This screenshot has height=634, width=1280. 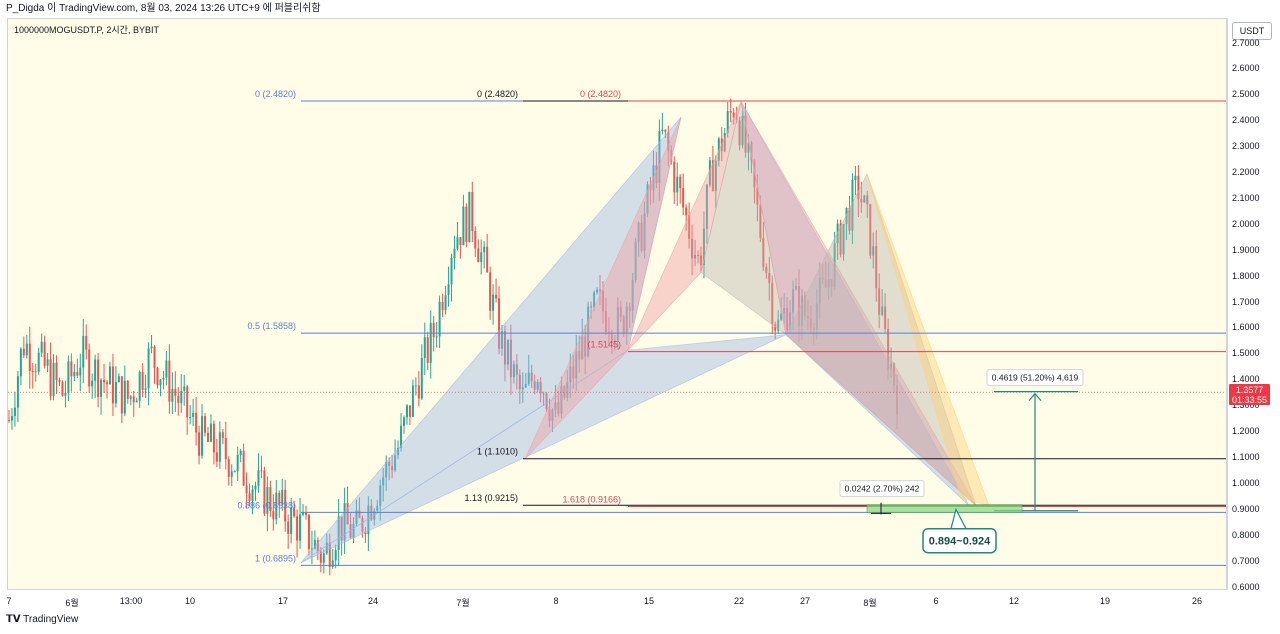 What do you see at coordinates (1246, 146) in the screenshot?
I see `price-tick-label: 2.3000` at bounding box center [1246, 146].